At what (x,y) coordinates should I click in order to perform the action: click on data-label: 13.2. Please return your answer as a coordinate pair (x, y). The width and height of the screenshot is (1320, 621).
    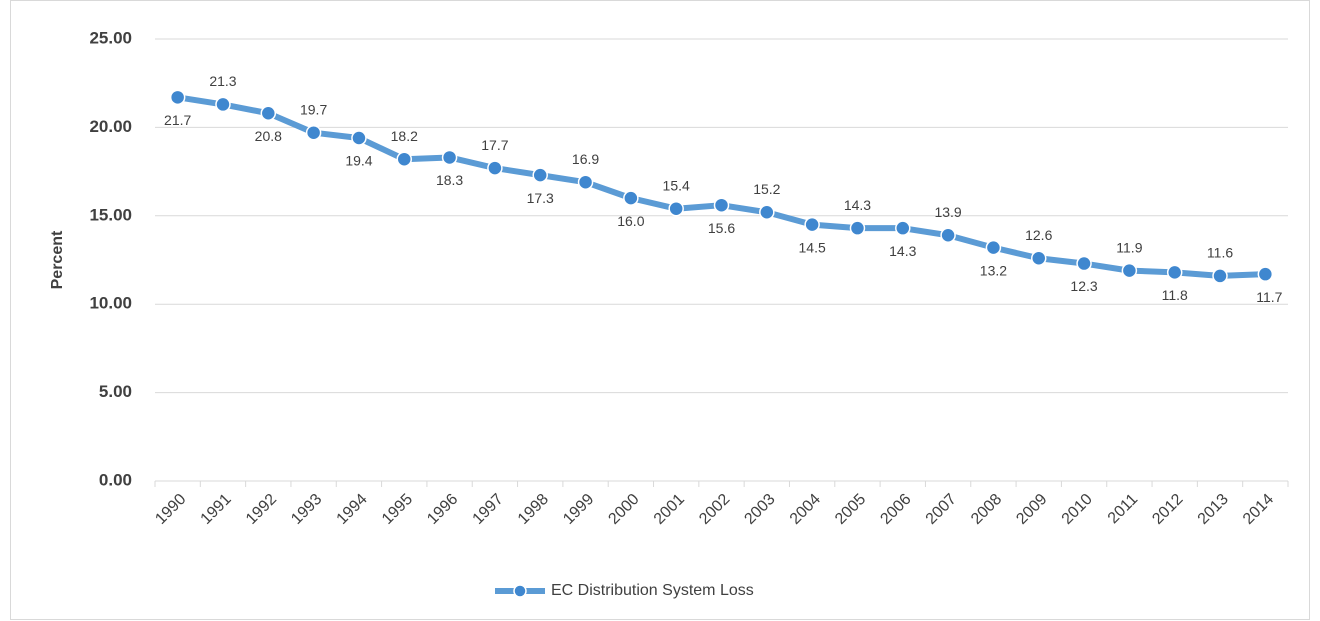
    Looking at the image, I should click on (993, 270).